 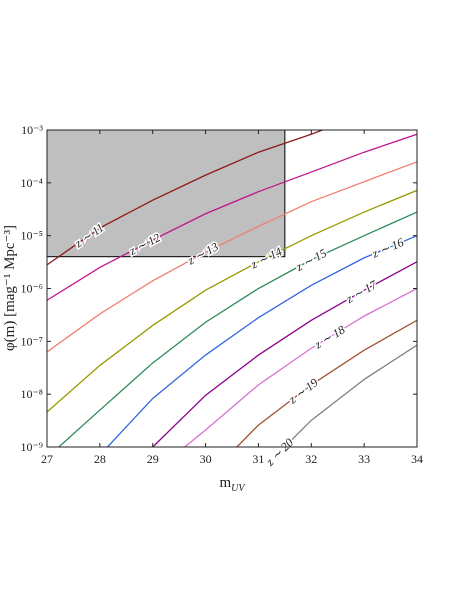 I want to click on x-tick-label: 31, so click(x=258, y=459).